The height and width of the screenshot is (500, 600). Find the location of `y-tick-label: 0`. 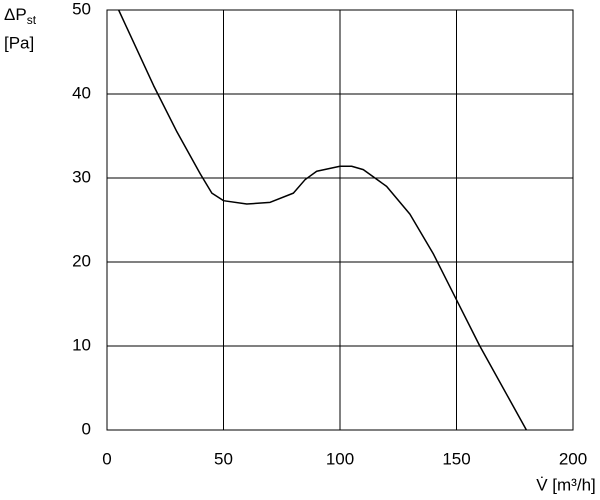

y-tick-label: 0 is located at coordinates (86, 428).